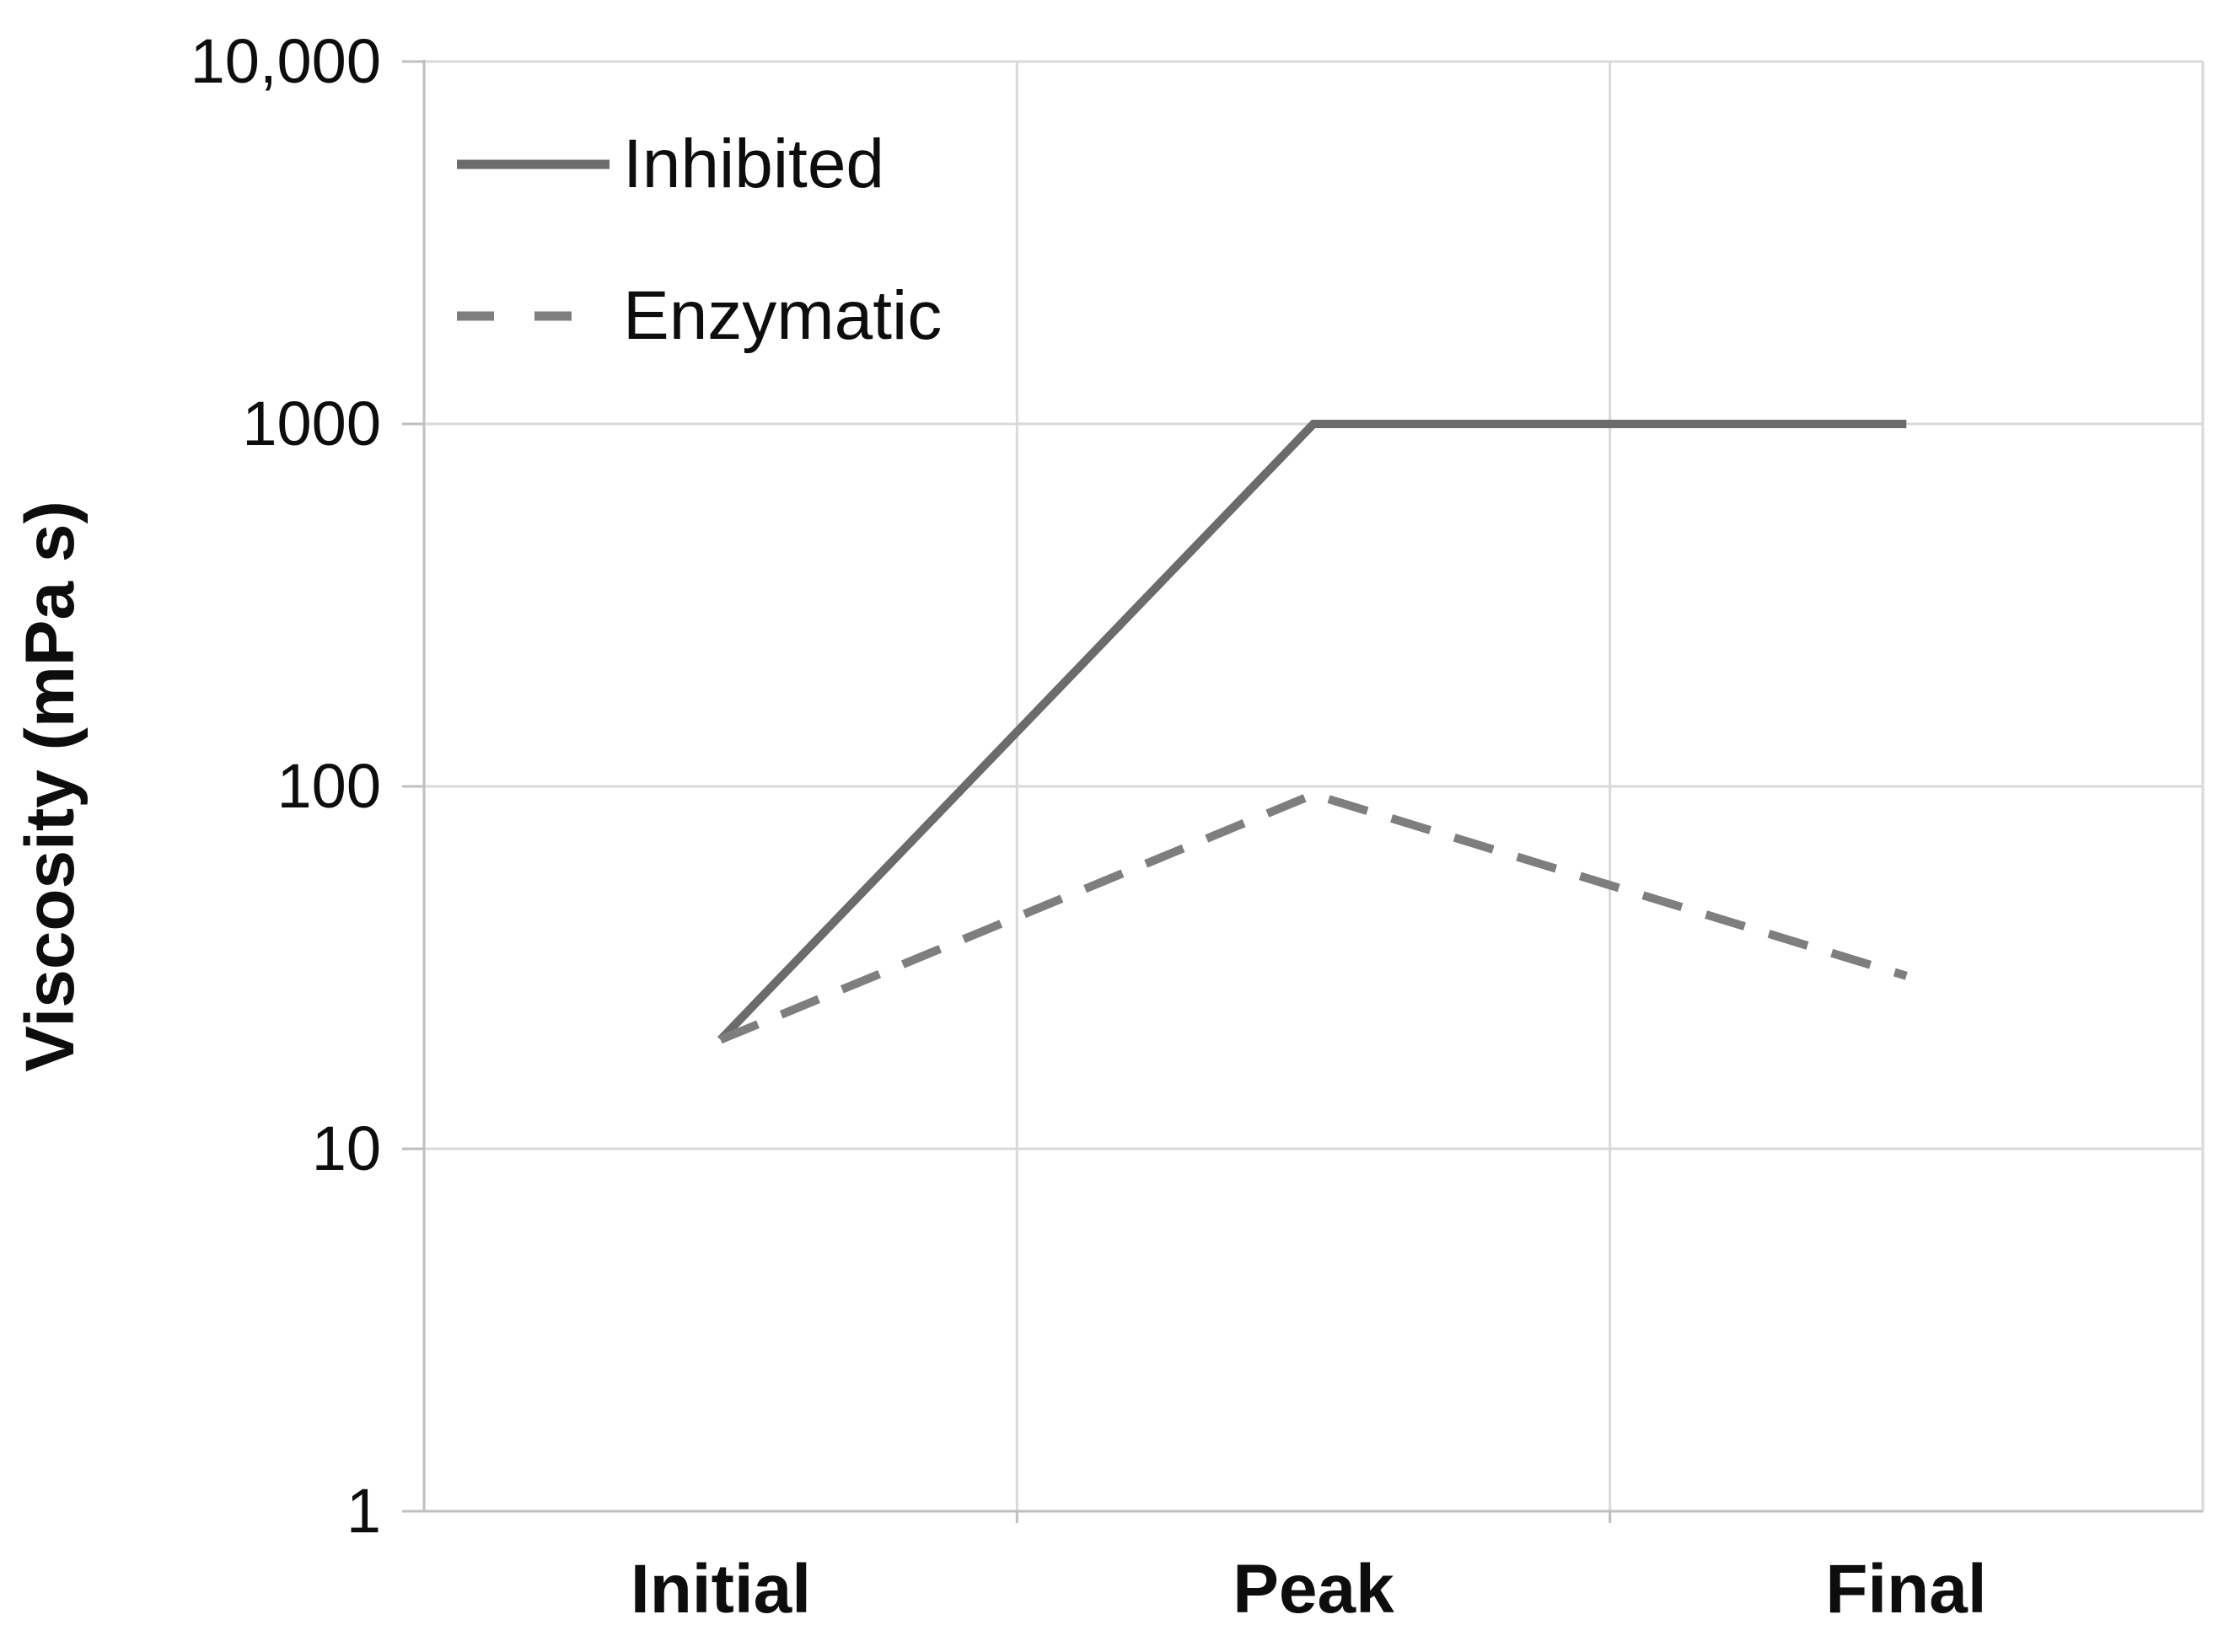 This screenshot has width=2229, height=1652. What do you see at coordinates (363, 1511) in the screenshot?
I see `y-tick-label-1: 1` at bounding box center [363, 1511].